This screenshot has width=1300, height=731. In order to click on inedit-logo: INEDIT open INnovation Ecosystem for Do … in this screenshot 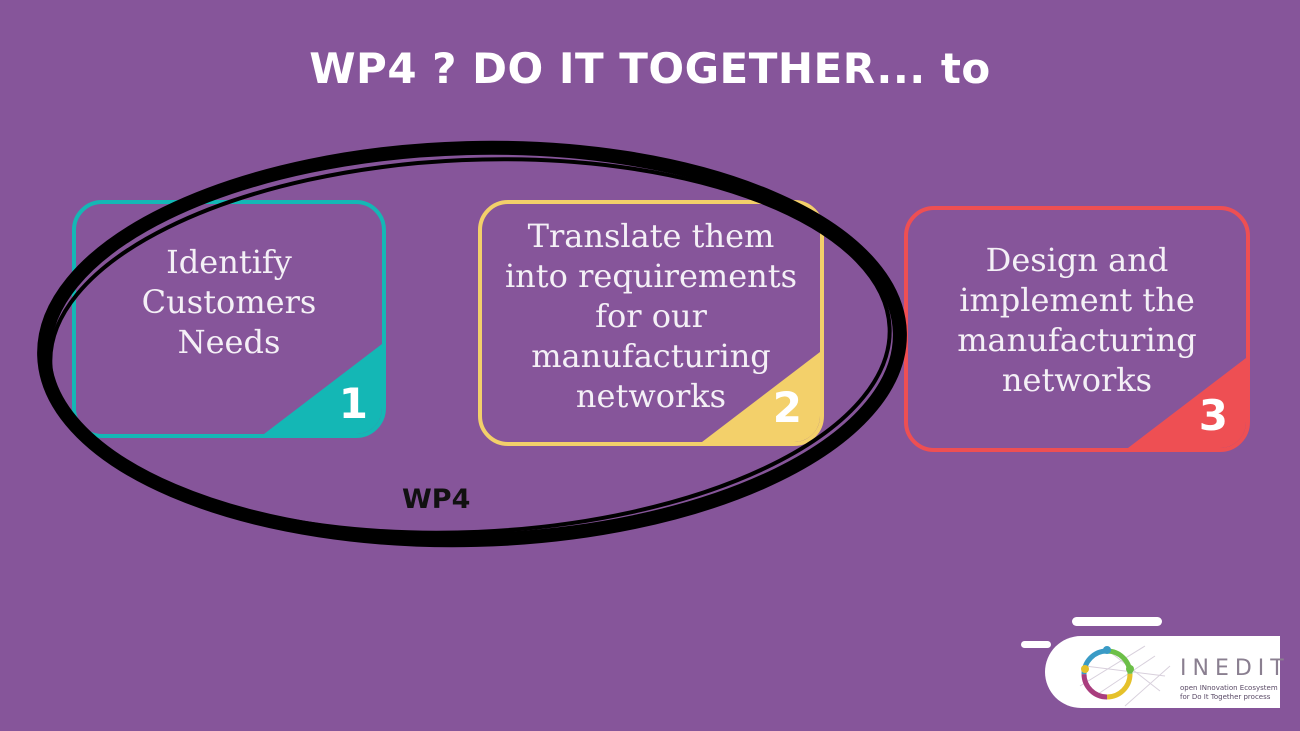, I will do `click(1164, 672)`.